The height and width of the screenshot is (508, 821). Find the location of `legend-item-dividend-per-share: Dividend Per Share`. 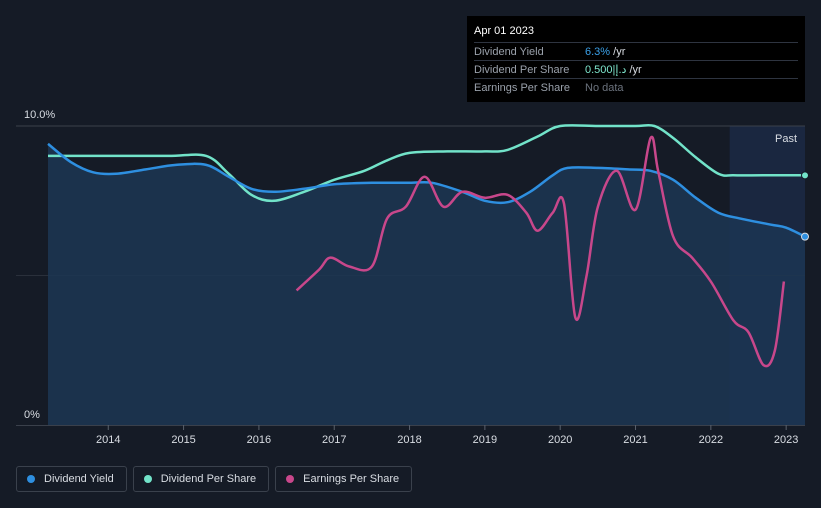

legend-item-dividend-per-share: Dividend Per Share is located at coordinates (201, 479).